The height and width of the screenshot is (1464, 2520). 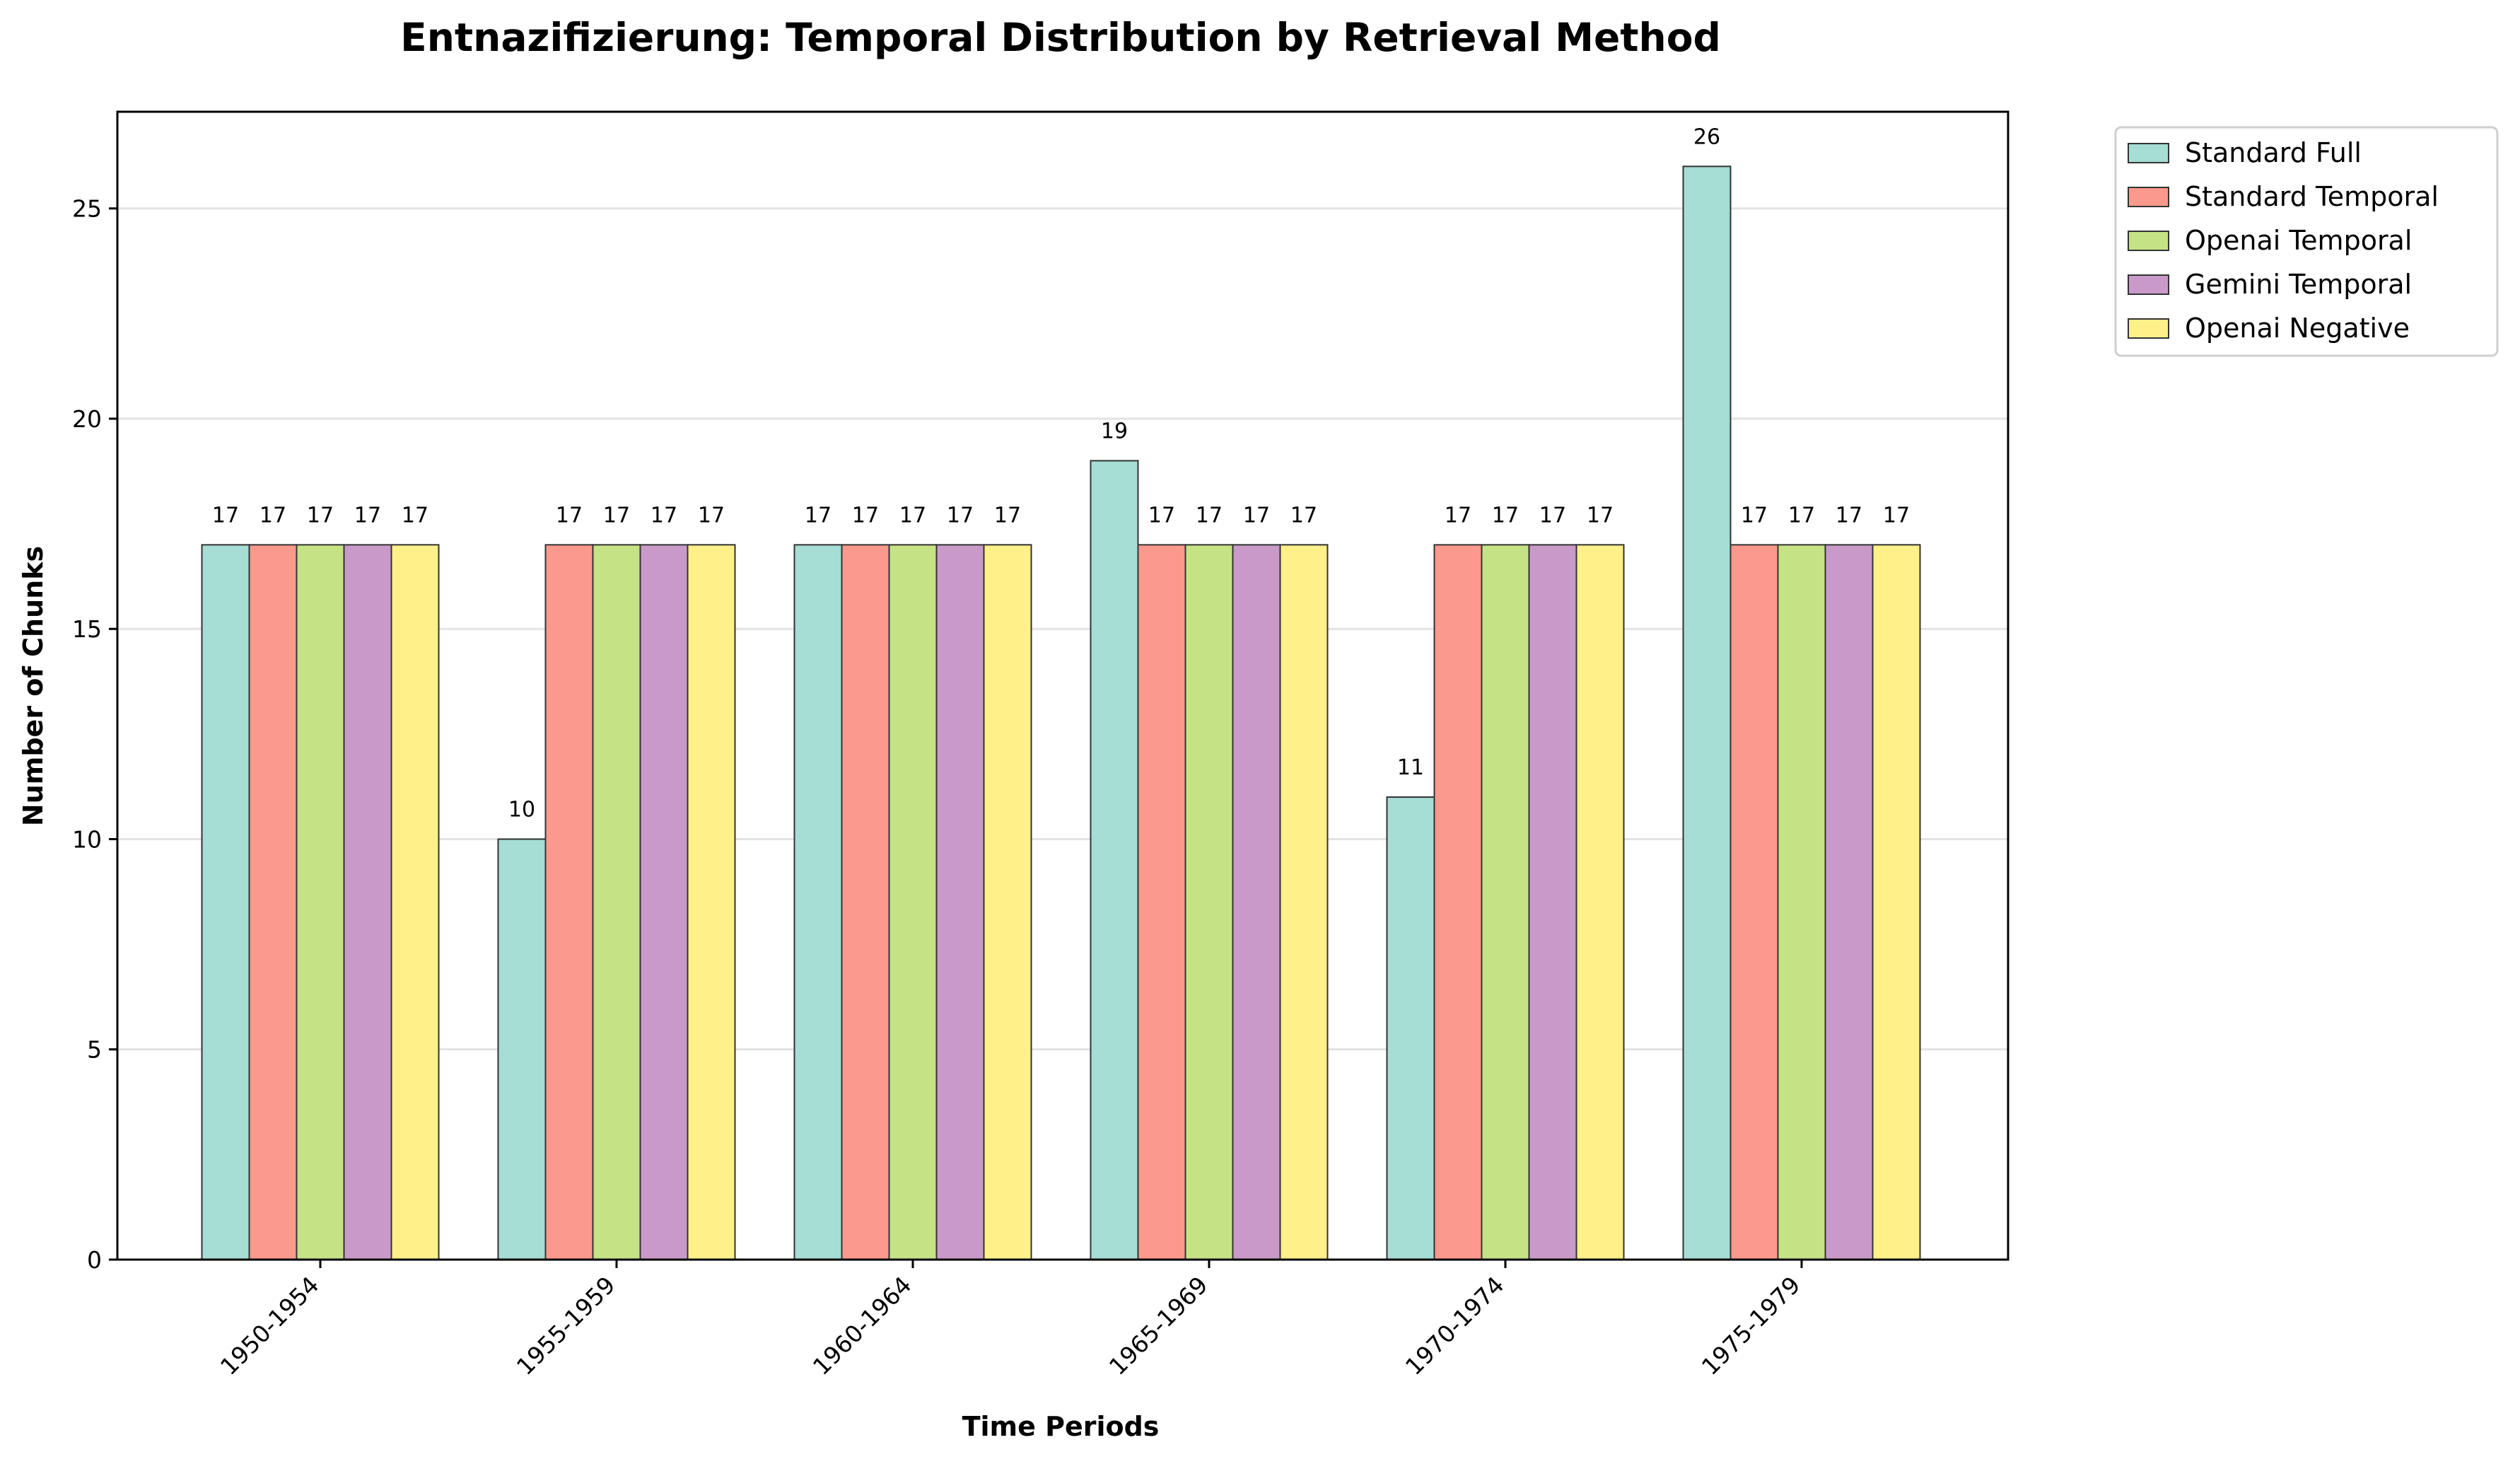 I want to click on data-label: 10, so click(x=521, y=809).